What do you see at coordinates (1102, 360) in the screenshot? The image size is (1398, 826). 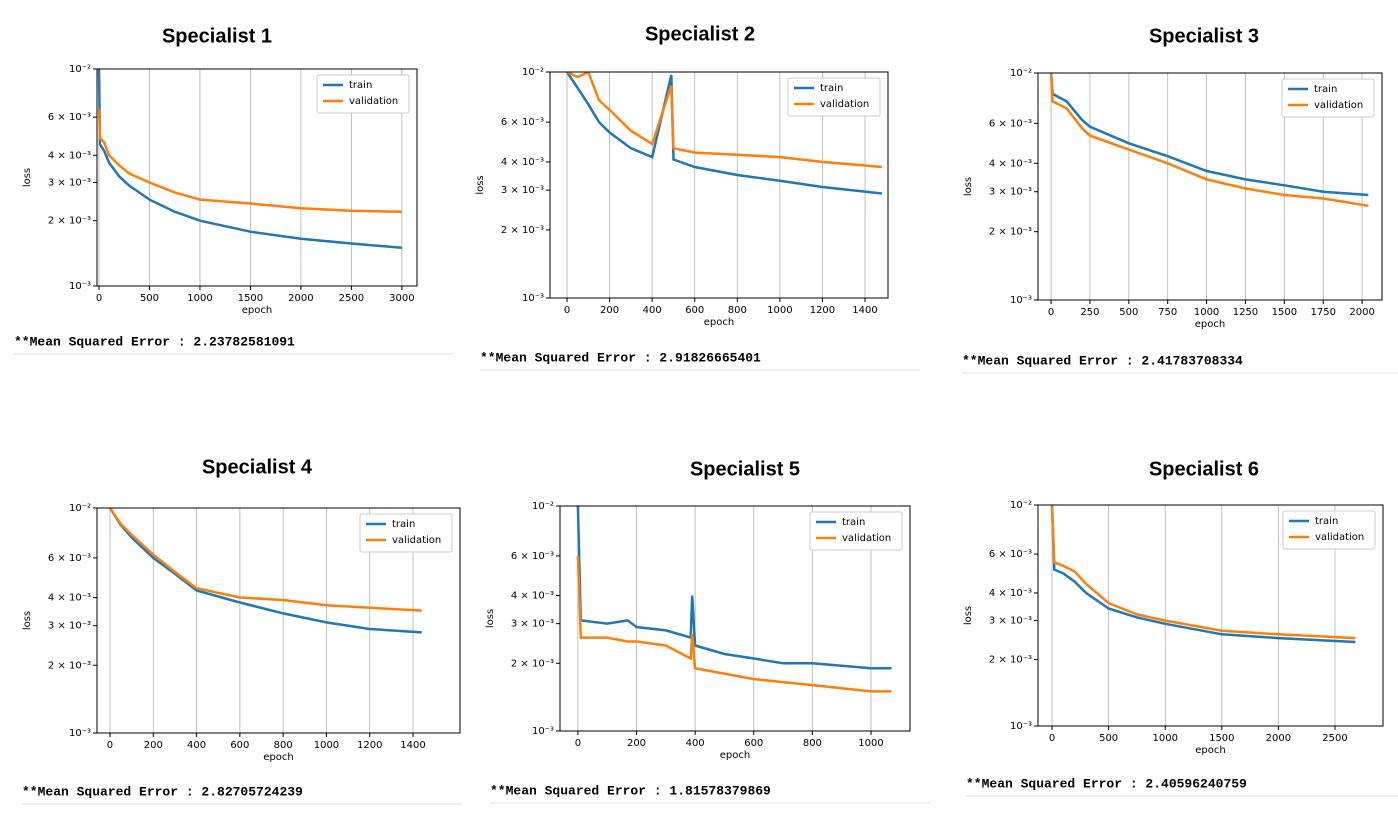 I see `annotation: **Mean Squared Error : 2.41783708334` at bounding box center [1102, 360].